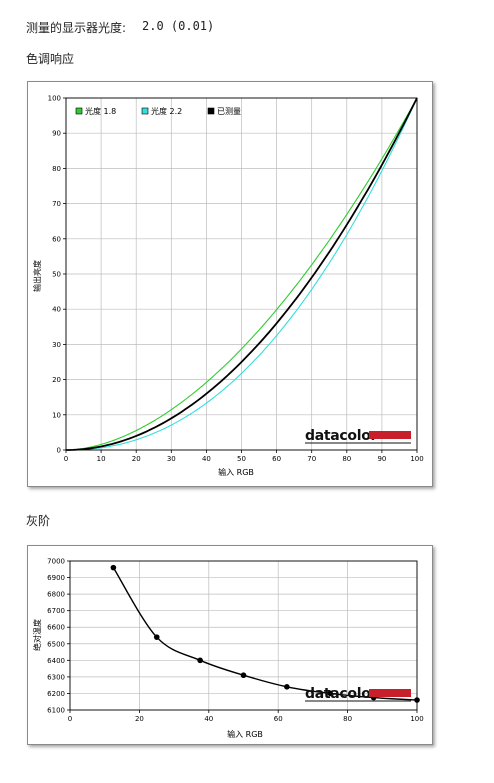 The image size is (494, 783). I want to click on tick-label-y: 6900, so click(56, 578).